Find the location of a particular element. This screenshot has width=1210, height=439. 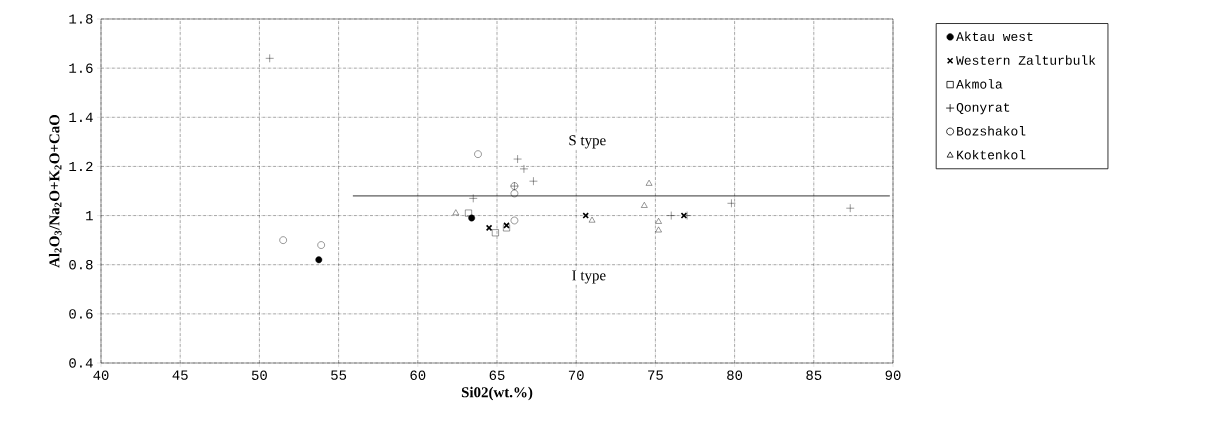

x-tick-label: 50 is located at coordinates (259, 375).